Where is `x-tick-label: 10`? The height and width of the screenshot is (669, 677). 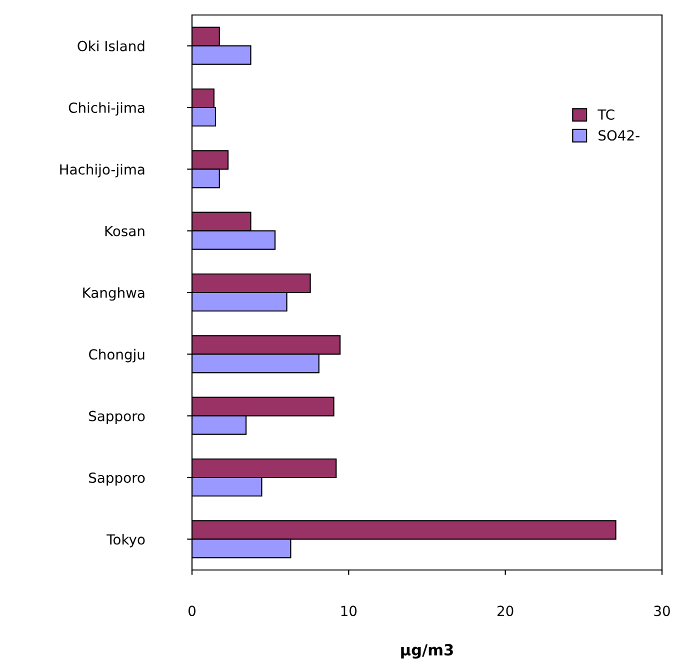
x-tick-label: 10 is located at coordinates (349, 611).